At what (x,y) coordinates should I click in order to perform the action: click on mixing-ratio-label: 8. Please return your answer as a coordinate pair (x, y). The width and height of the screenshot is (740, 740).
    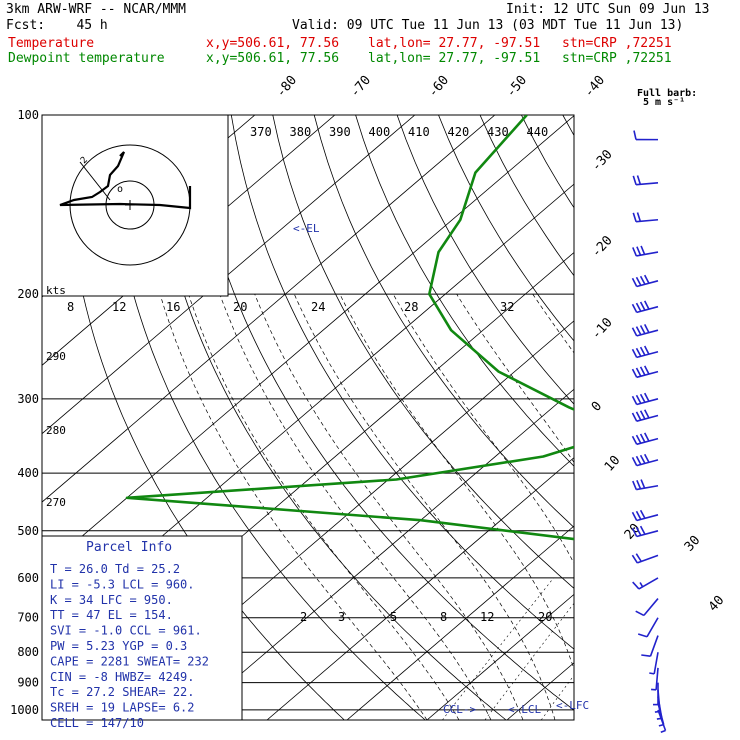
    Looking at the image, I should click on (443, 617).